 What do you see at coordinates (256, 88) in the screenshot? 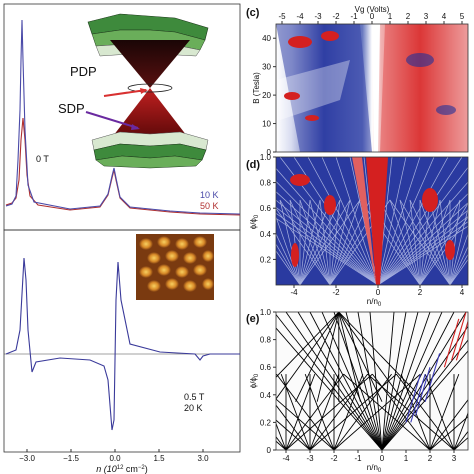
I see `panel-c-y-axis-label: B (Tesla)` at bounding box center [256, 88].